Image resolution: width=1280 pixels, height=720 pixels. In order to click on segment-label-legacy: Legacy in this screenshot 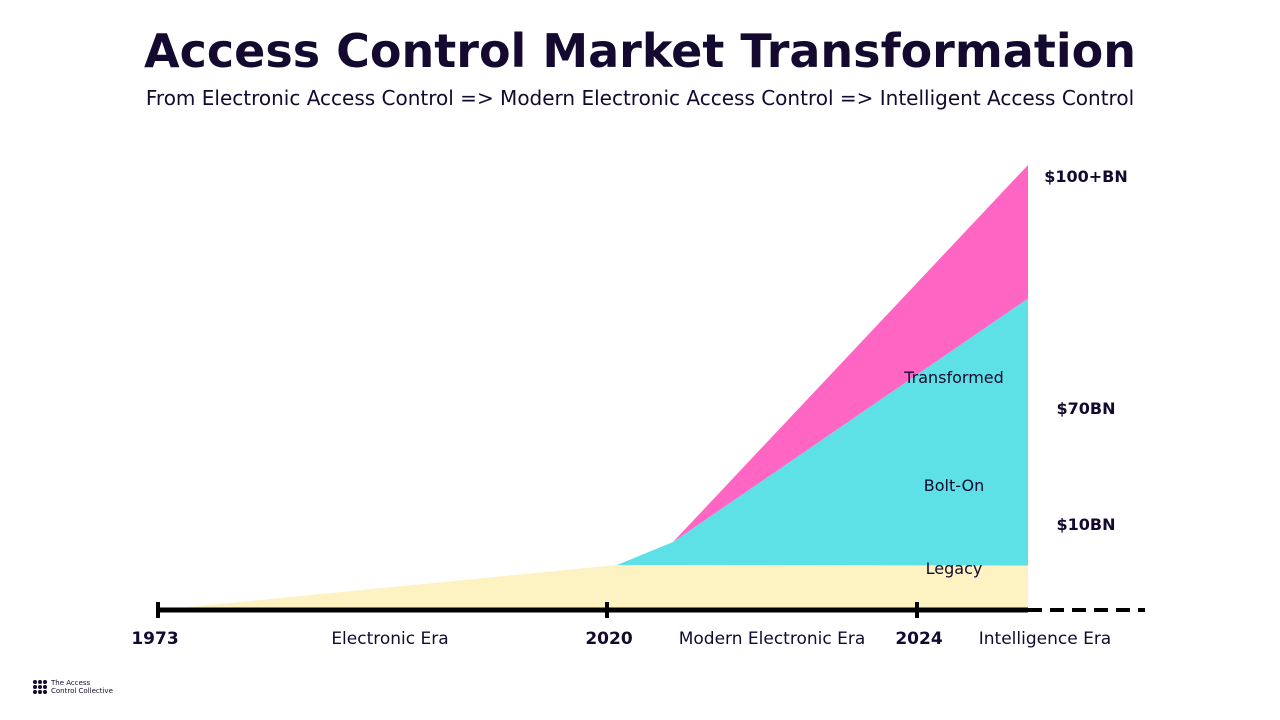, I will do `click(954, 568)`.